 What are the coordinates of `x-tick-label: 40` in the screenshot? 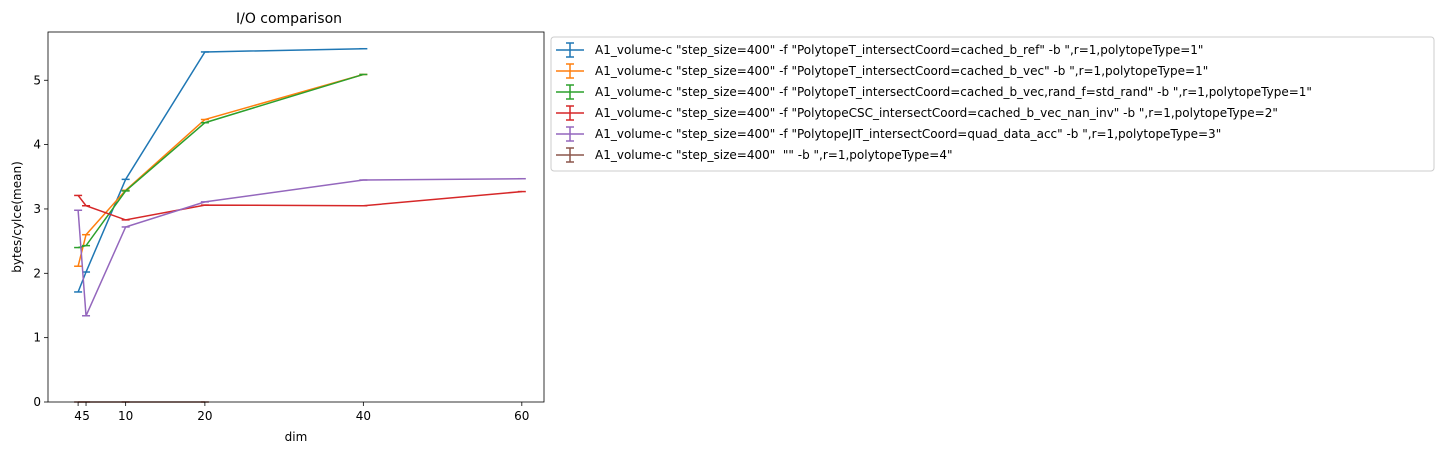 It's located at (363, 416).